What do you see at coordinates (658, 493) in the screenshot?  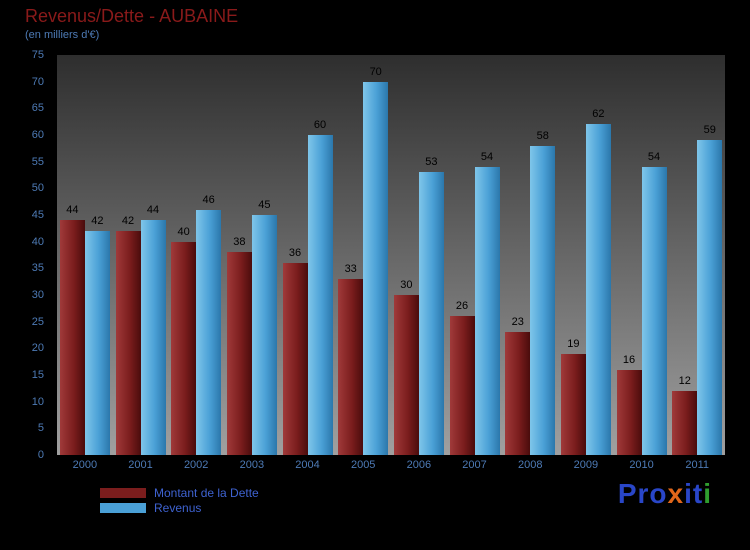 I see `logo-letter: o` at bounding box center [658, 493].